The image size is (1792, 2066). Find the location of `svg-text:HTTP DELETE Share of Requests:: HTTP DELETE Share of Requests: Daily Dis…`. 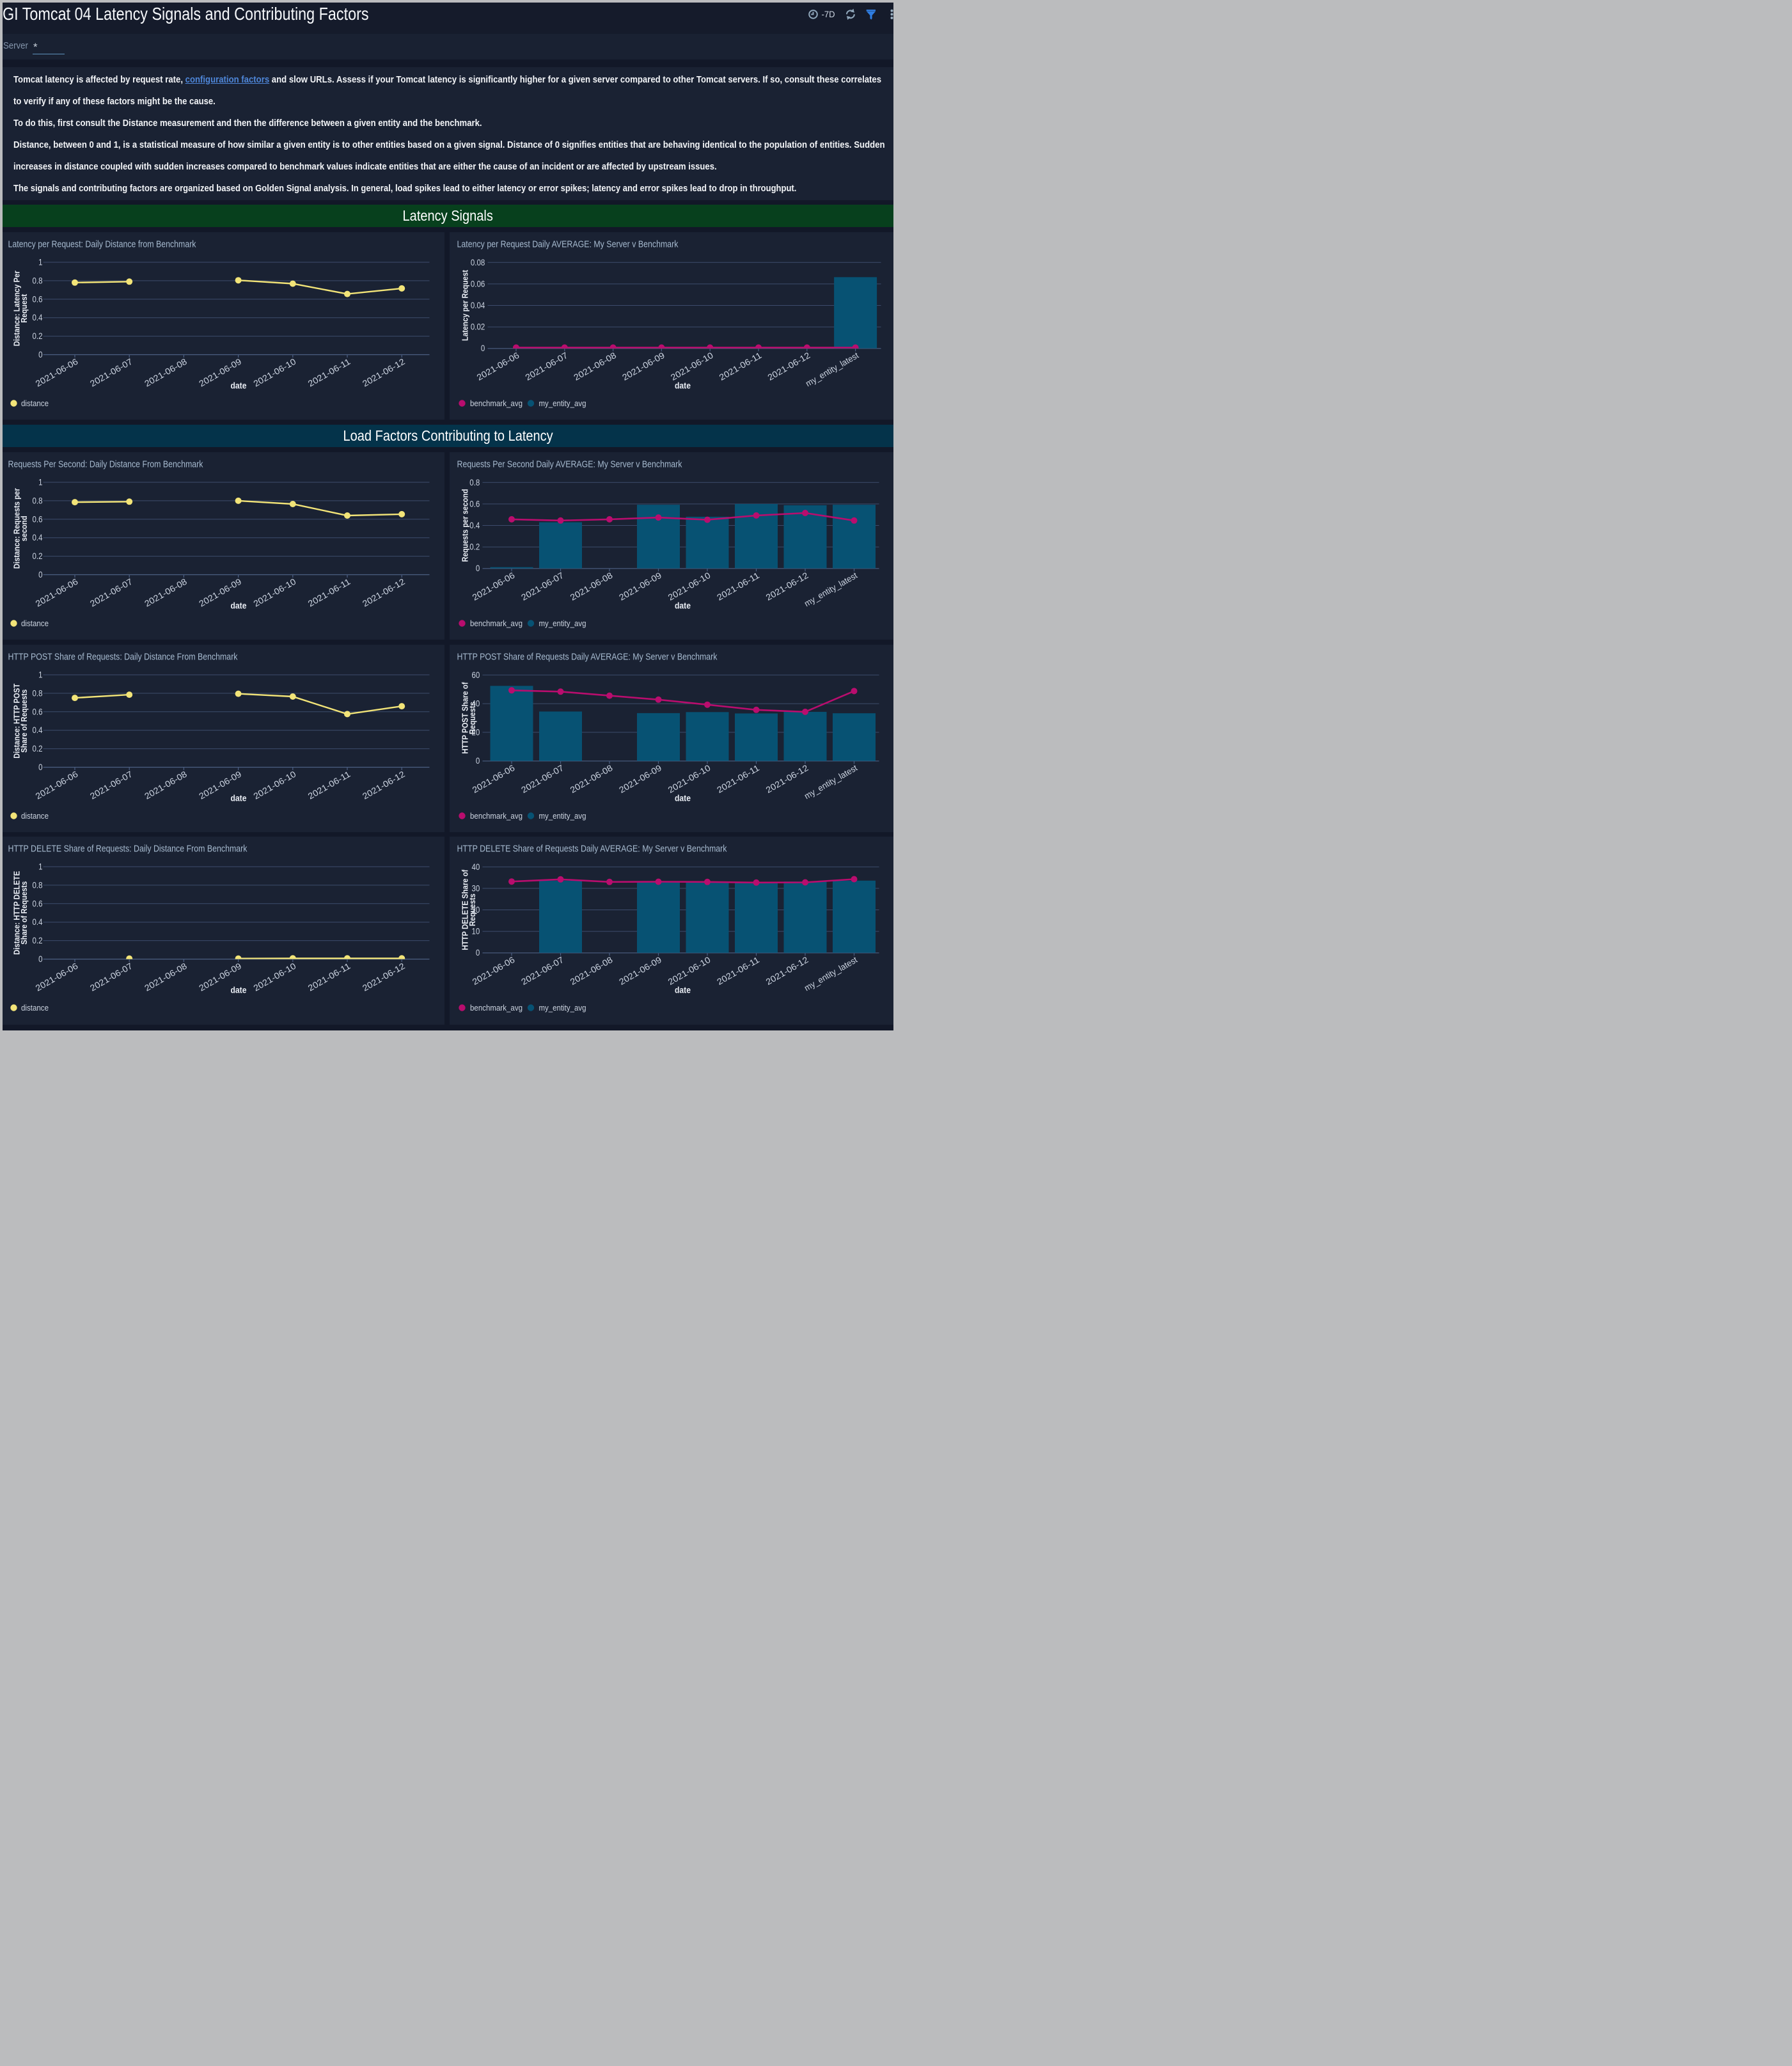

svg-text:HTTP DELETE Share of Requests:: HTTP DELETE Share of Requests: Daily Dis… is located at coordinates (128, 849).